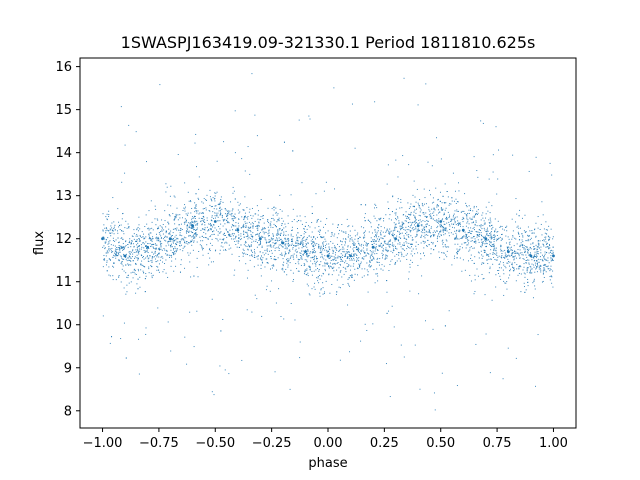 The width and height of the screenshot is (640, 480). What do you see at coordinates (305, 252) in the screenshot?
I see `data-point` at bounding box center [305, 252].